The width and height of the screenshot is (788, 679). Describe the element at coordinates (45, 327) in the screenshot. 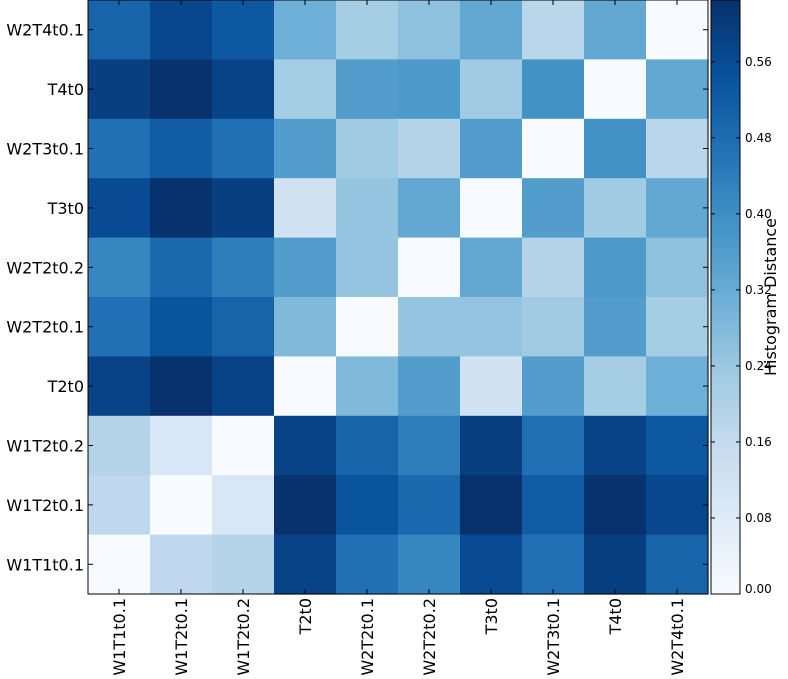

I see `y-tick-label: W2T2t0.1` at that location.